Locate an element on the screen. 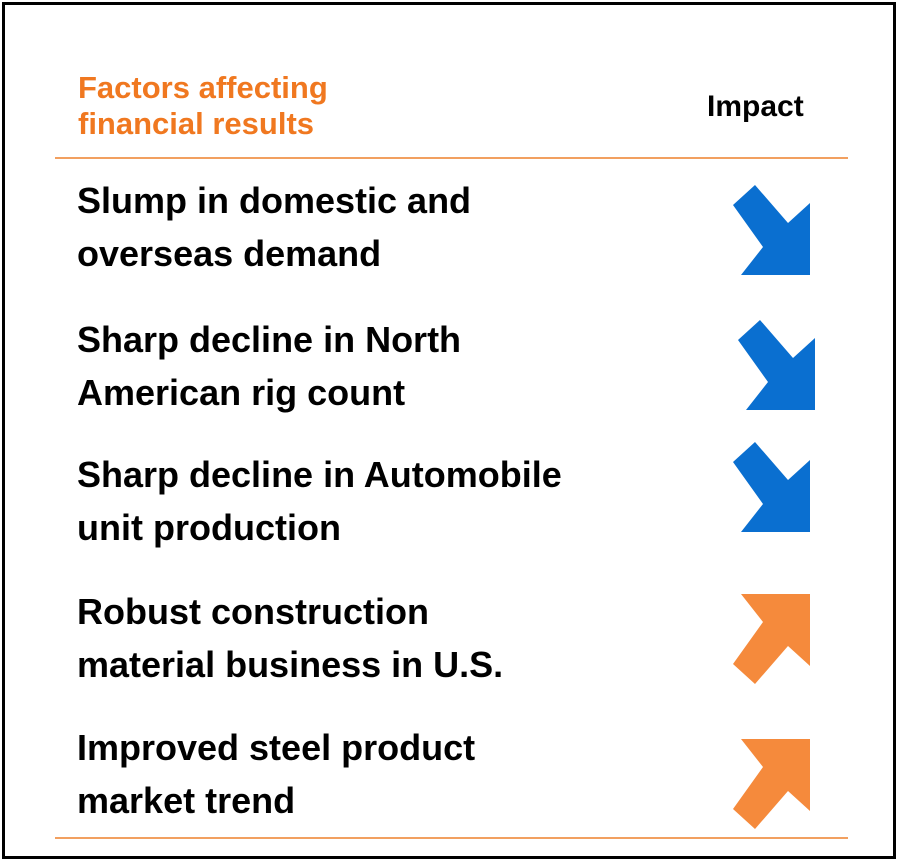 This screenshot has height=863, width=902. factor: Improved steel product market trend is located at coordinates (276, 774).